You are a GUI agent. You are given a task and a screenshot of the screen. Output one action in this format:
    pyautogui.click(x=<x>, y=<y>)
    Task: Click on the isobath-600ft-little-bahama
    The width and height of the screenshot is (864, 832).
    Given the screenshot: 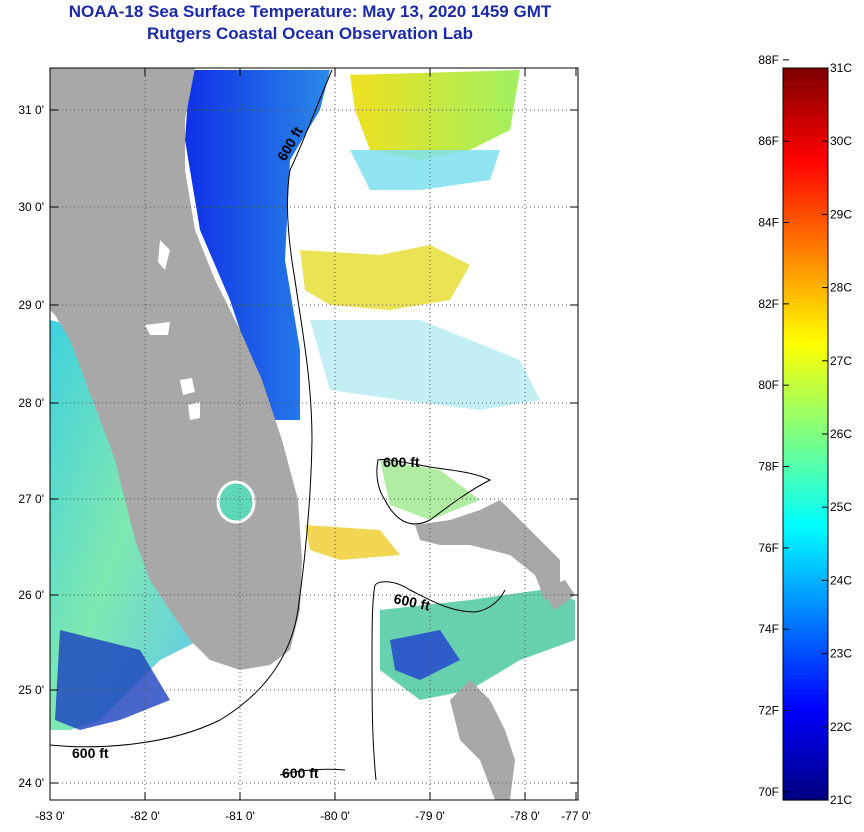 What is the action you would take?
    pyautogui.click(x=434, y=492)
    